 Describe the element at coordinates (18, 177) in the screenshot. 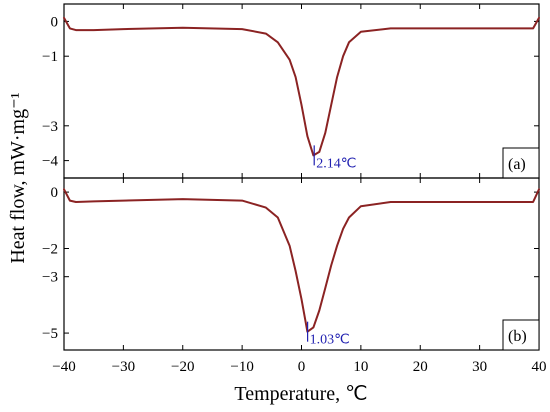

I see `y-axis-title: Heat flow, mW·mg⁻¹` at that location.